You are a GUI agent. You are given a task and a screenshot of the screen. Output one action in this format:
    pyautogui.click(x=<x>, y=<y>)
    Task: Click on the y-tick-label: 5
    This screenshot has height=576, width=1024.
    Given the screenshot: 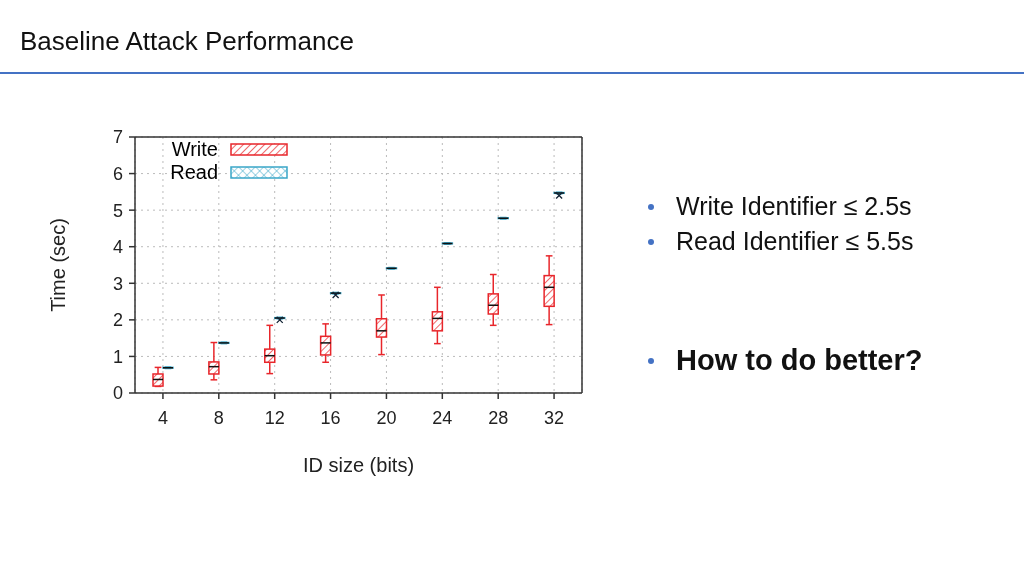 What is the action you would take?
    pyautogui.click(x=117, y=210)
    